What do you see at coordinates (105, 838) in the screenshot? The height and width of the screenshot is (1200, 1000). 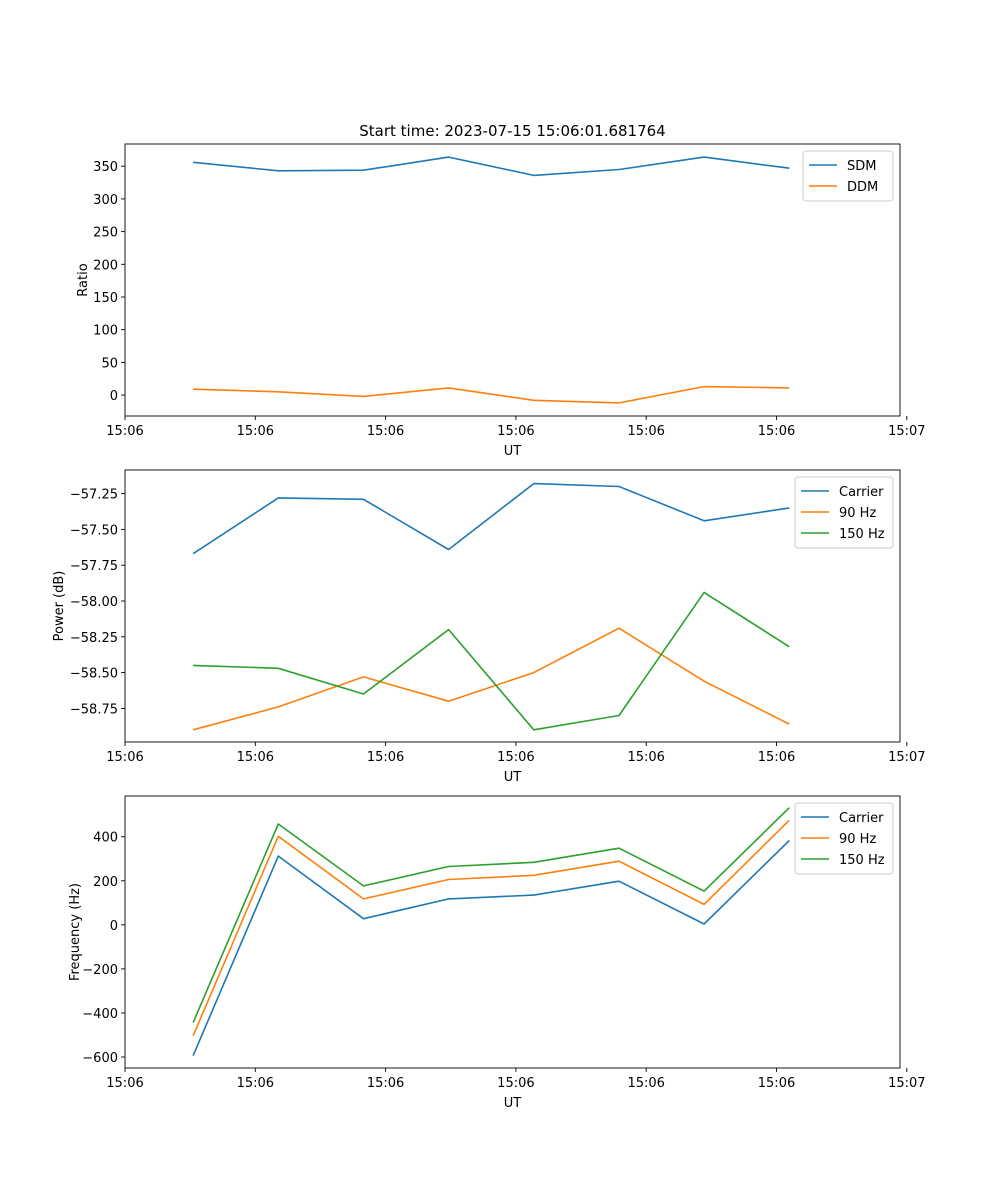 I see `y-tick-label: 400` at bounding box center [105, 838].